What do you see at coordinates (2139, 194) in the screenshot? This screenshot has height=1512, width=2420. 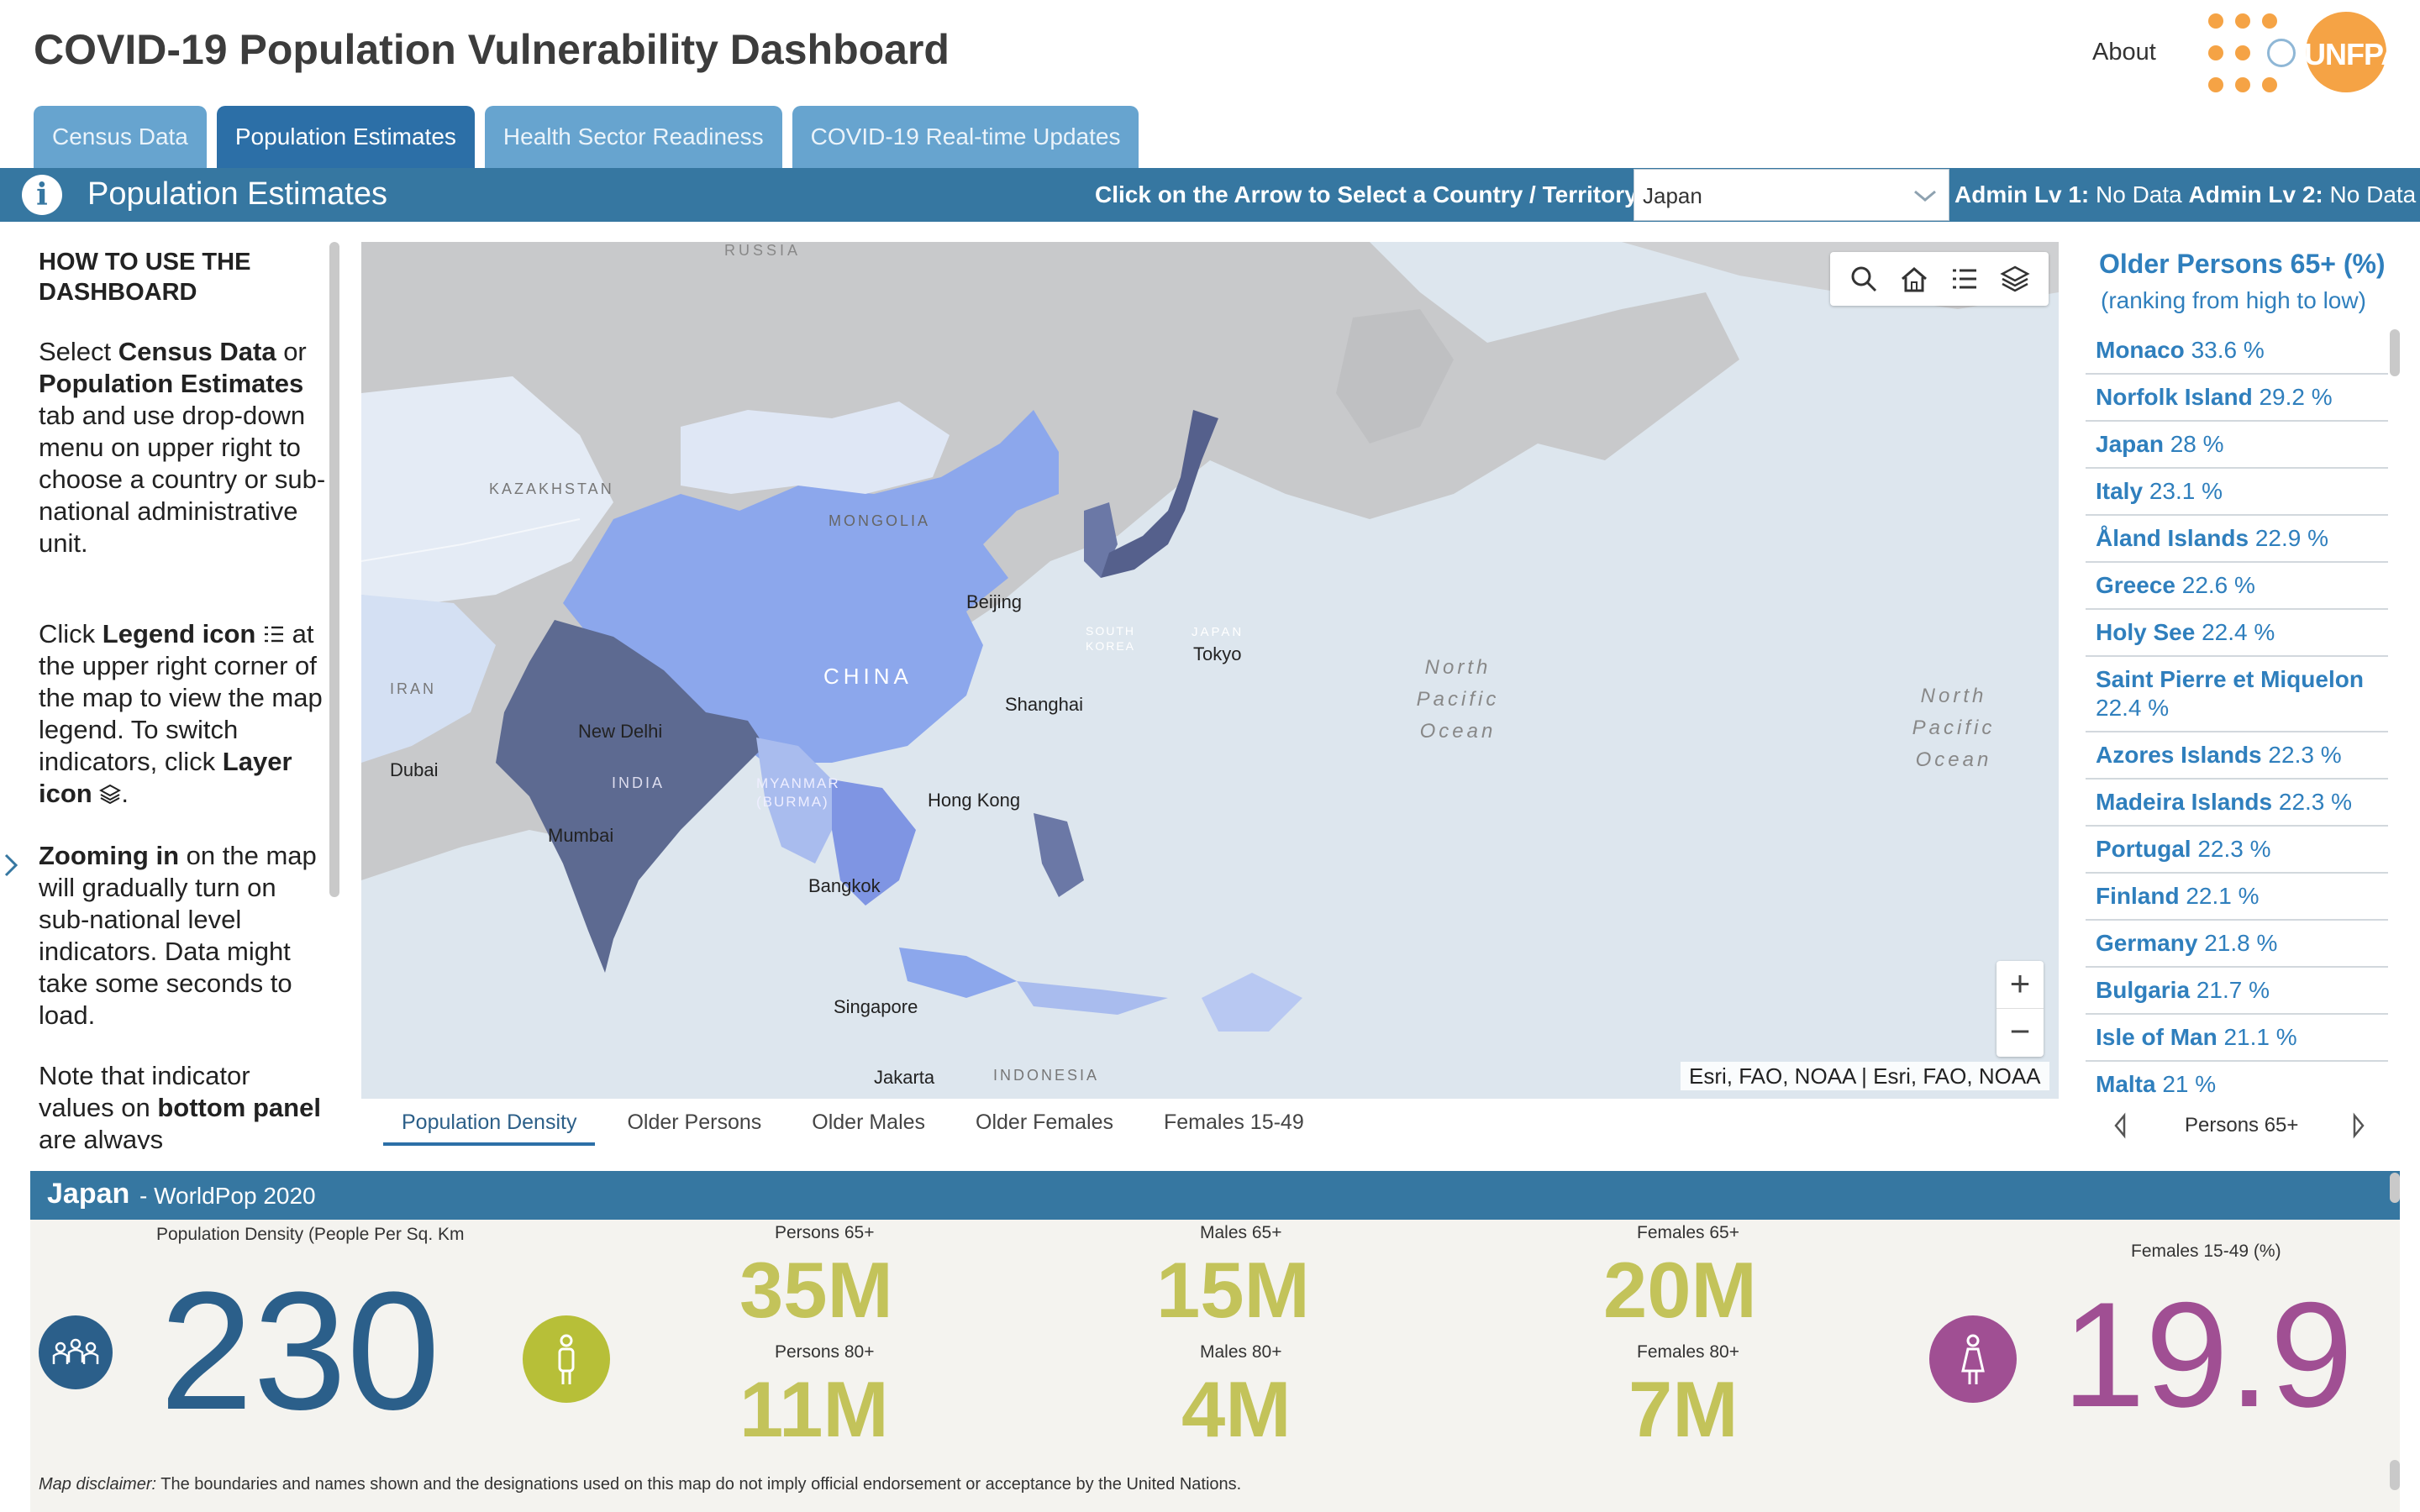 I see `admin1-value: No Data` at bounding box center [2139, 194].